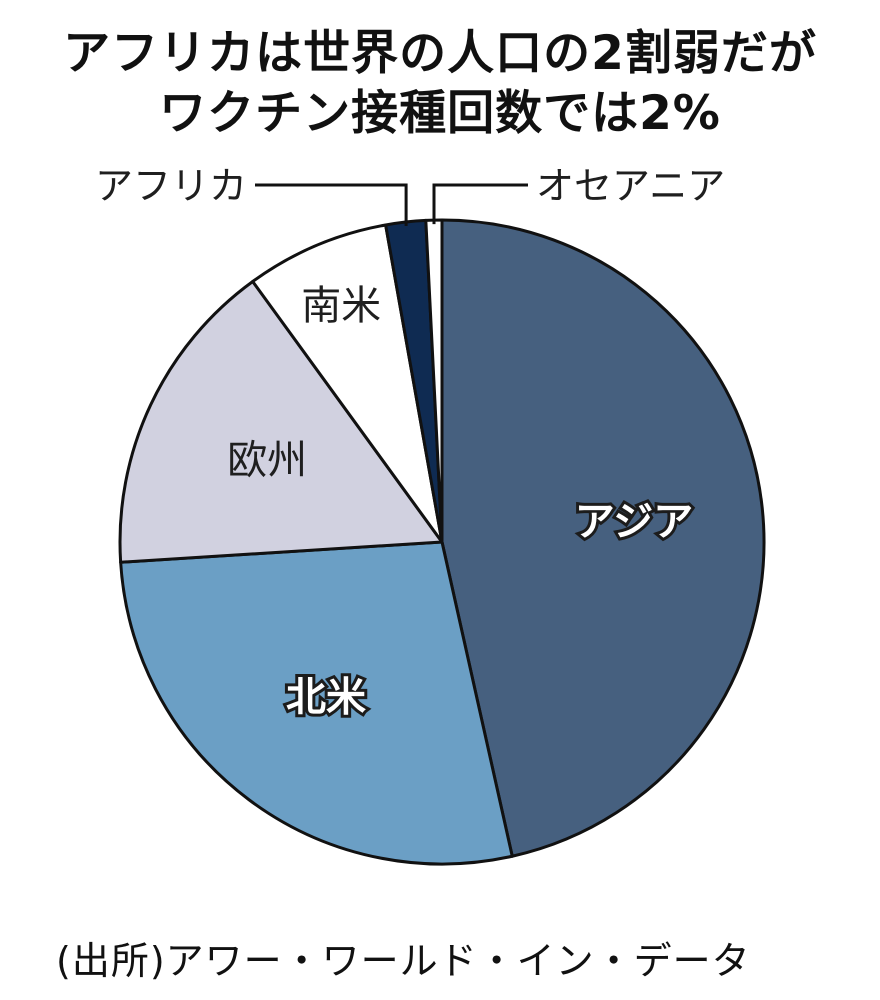  Describe the element at coordinates (171, 186) in the screenshot. I see `callout-label-5: アフリカ` at that location.